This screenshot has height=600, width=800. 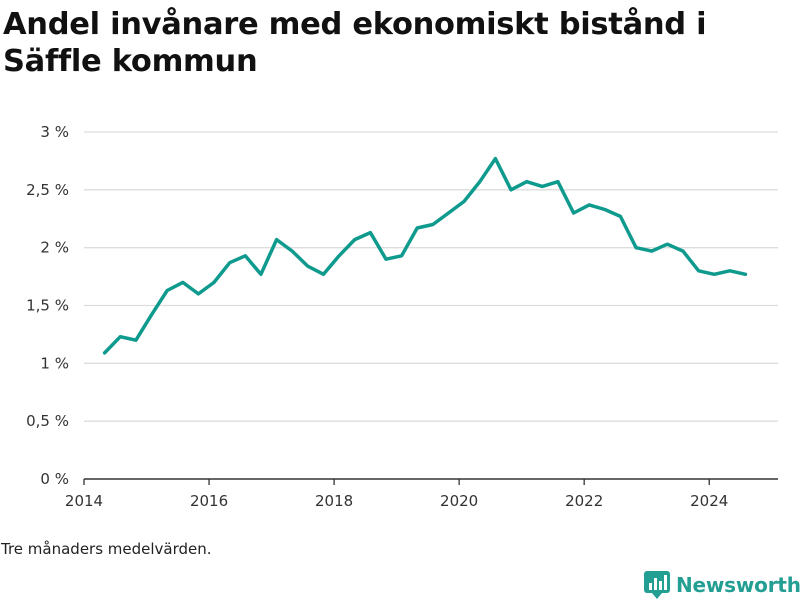 What do you see at coordinates (54, 132) in the screenshot?
I see `y-tick-label: 3 %` at bounding box center [54, 132].